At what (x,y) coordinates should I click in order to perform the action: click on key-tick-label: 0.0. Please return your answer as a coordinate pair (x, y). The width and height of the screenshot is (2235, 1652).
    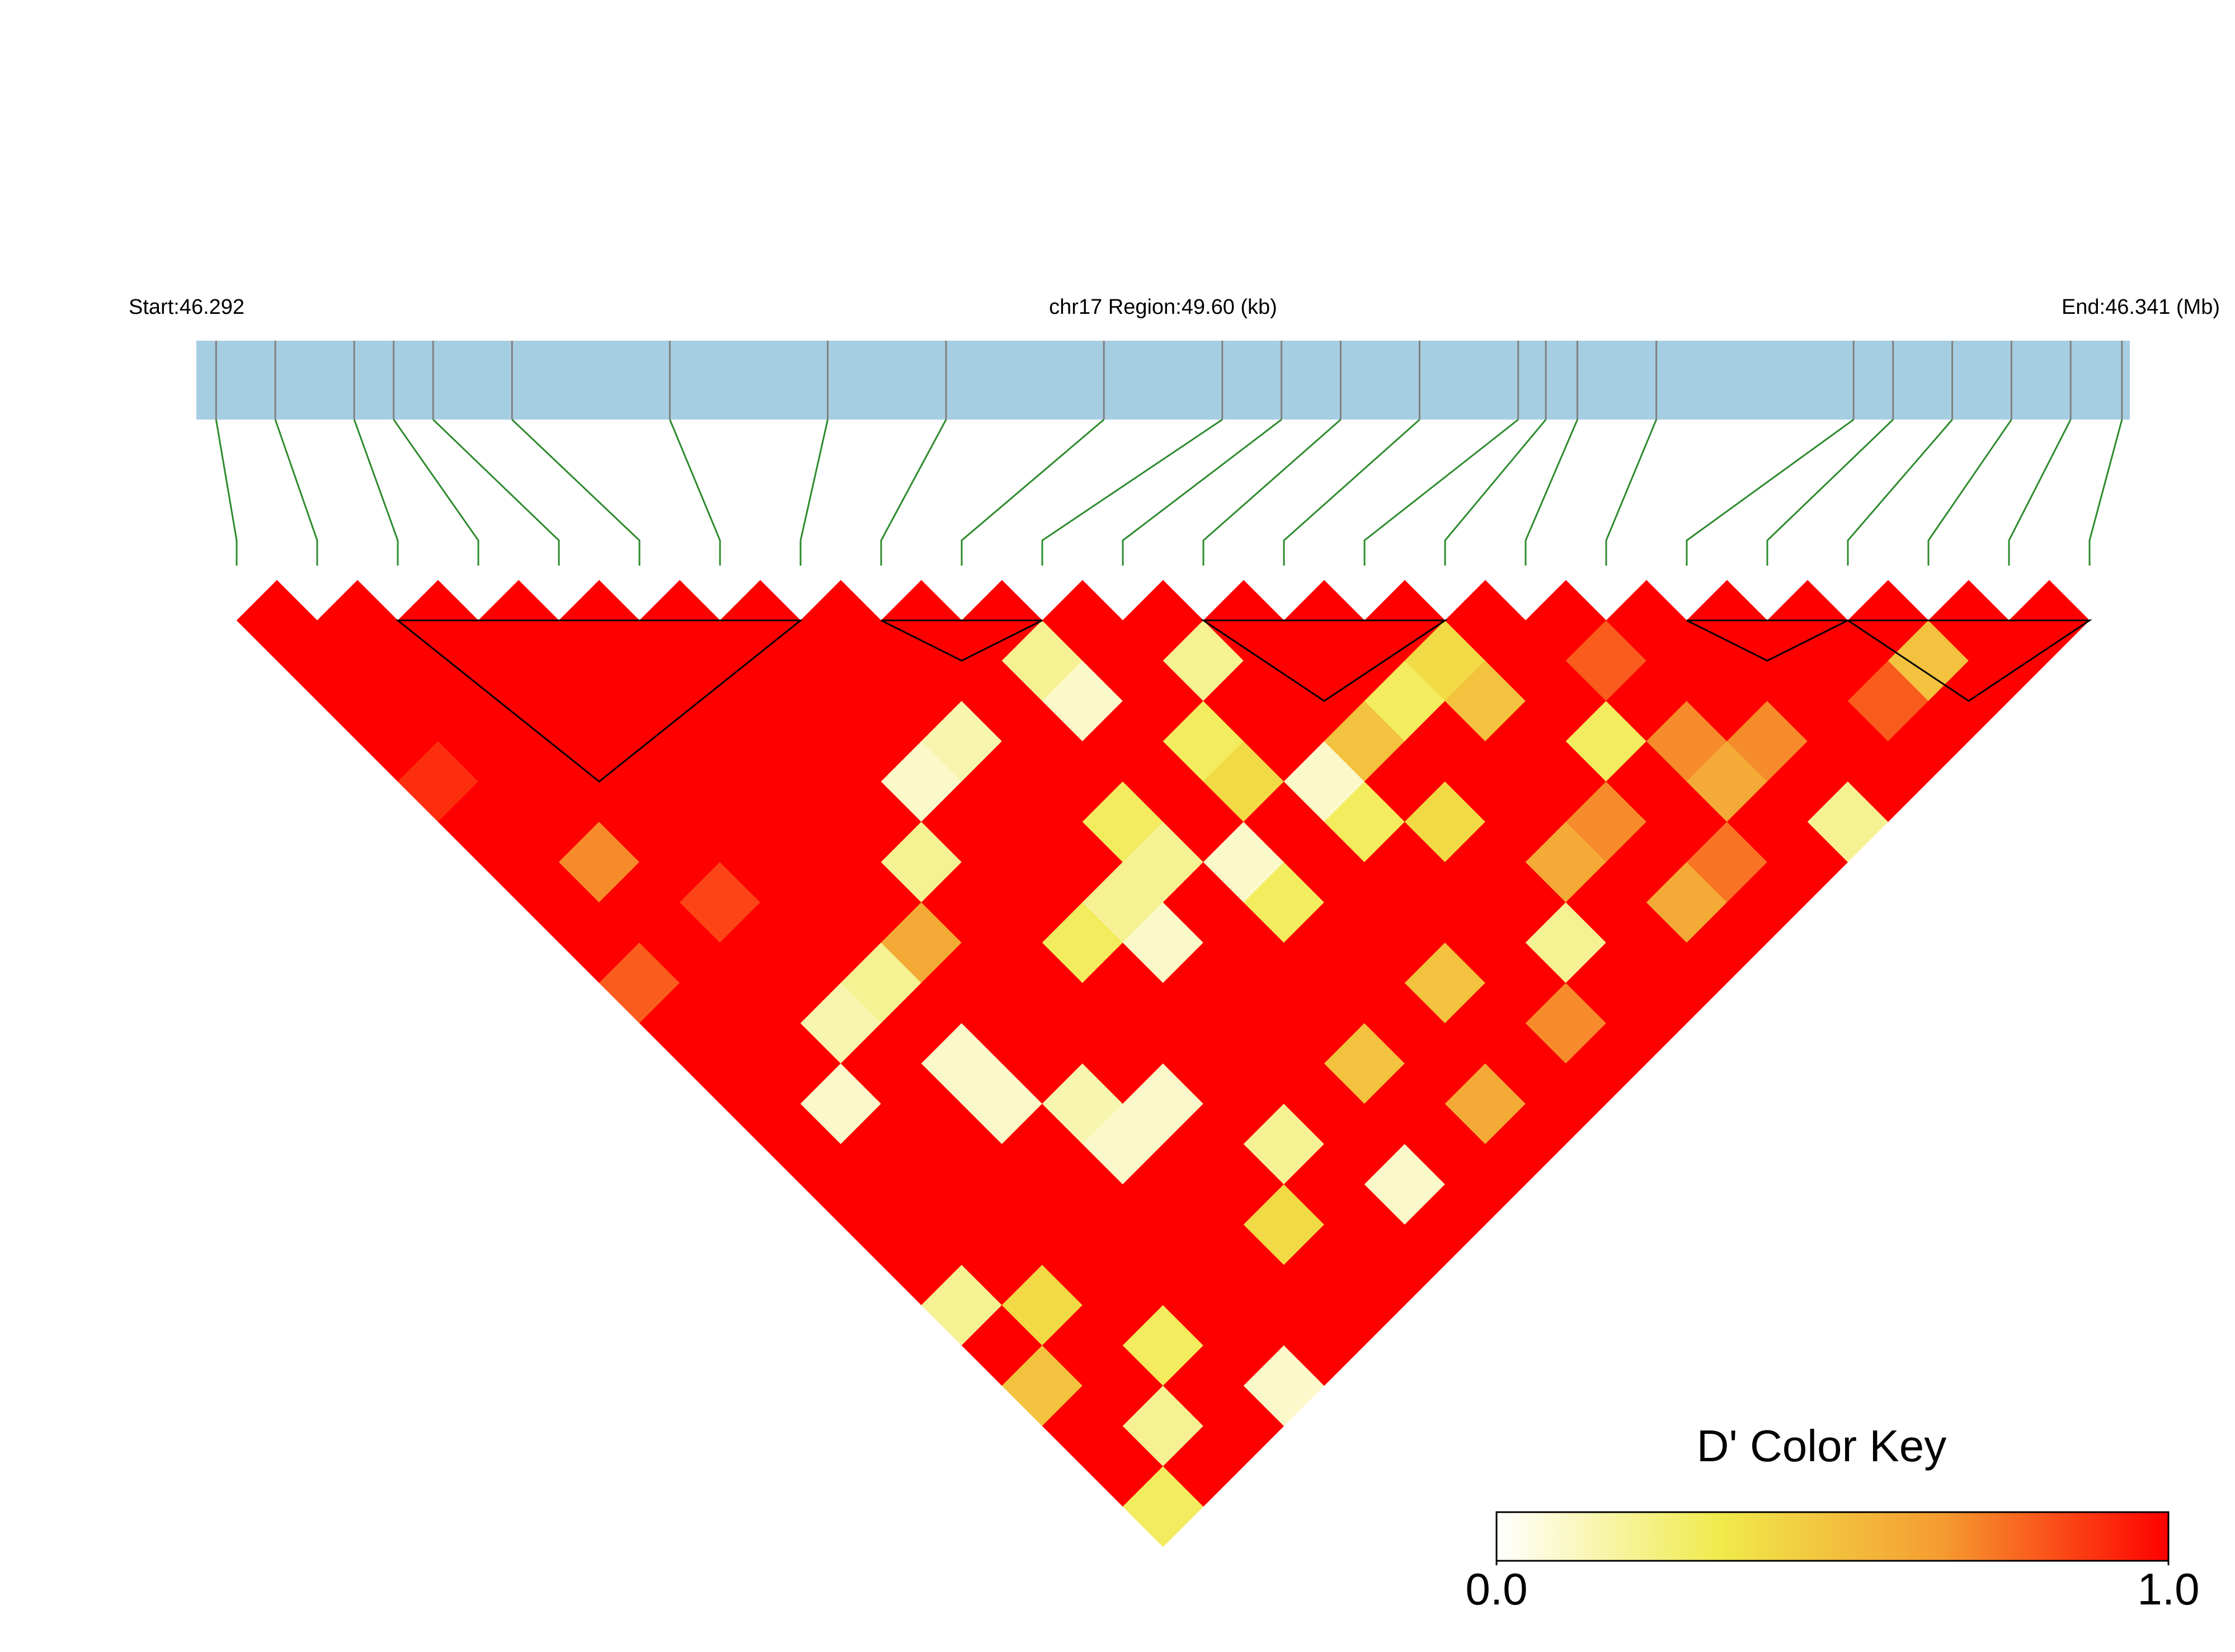
    Looking at the image, I should click on (1496, 1589).